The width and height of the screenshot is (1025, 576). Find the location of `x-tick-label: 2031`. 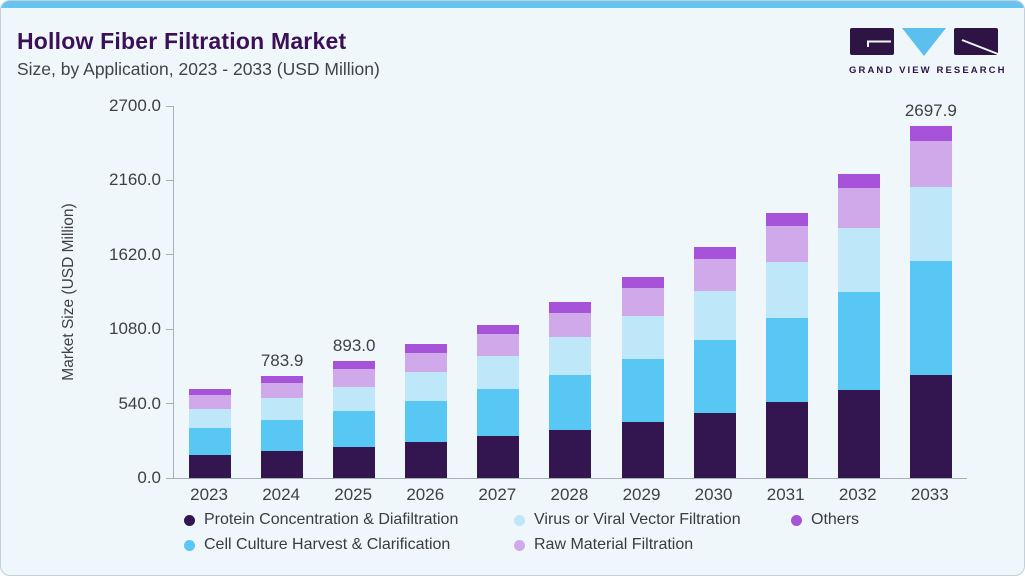

x-tick-label: 2031 is located at coordinates (785, 494).